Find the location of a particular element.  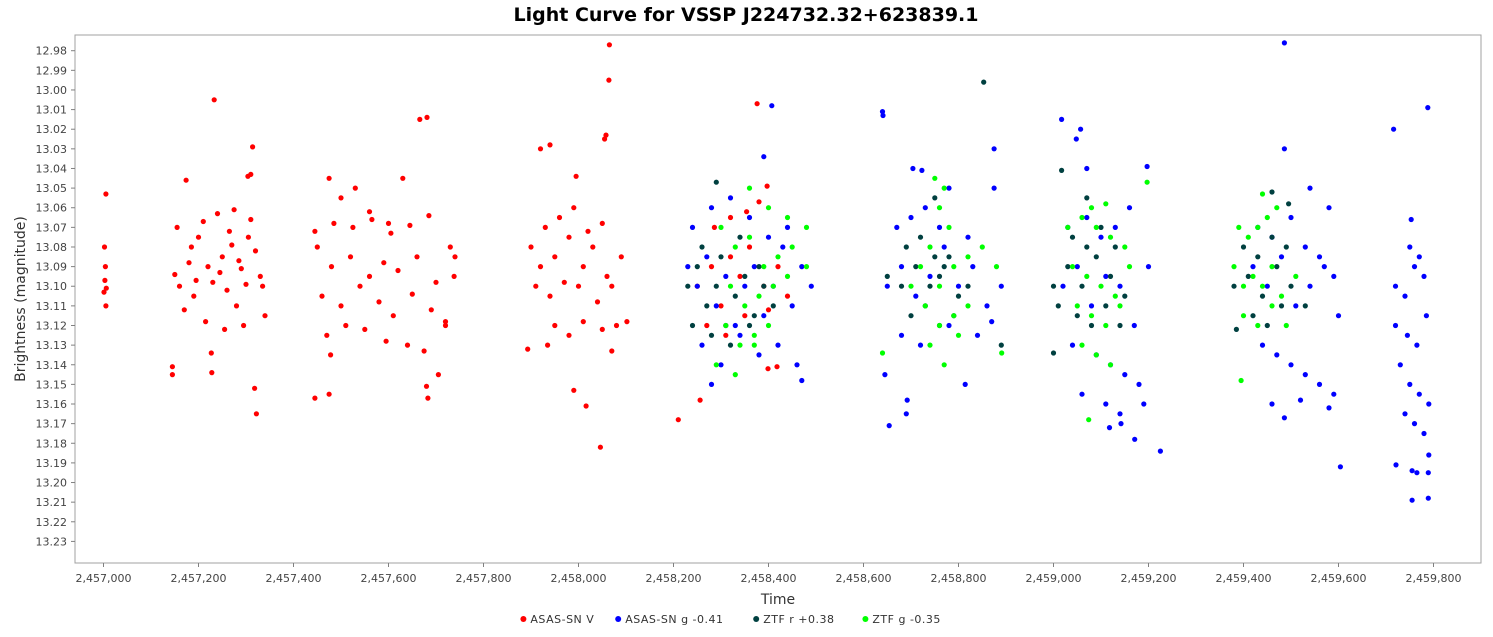

x-tick-label: 2,459,600 is located at coordinates (1339, 578).